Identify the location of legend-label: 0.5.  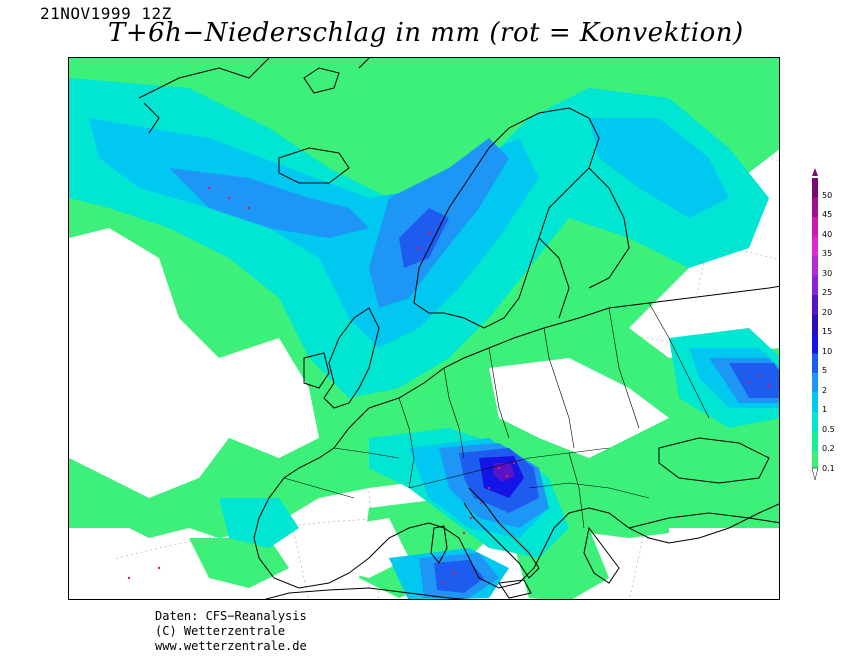
(828, 429).